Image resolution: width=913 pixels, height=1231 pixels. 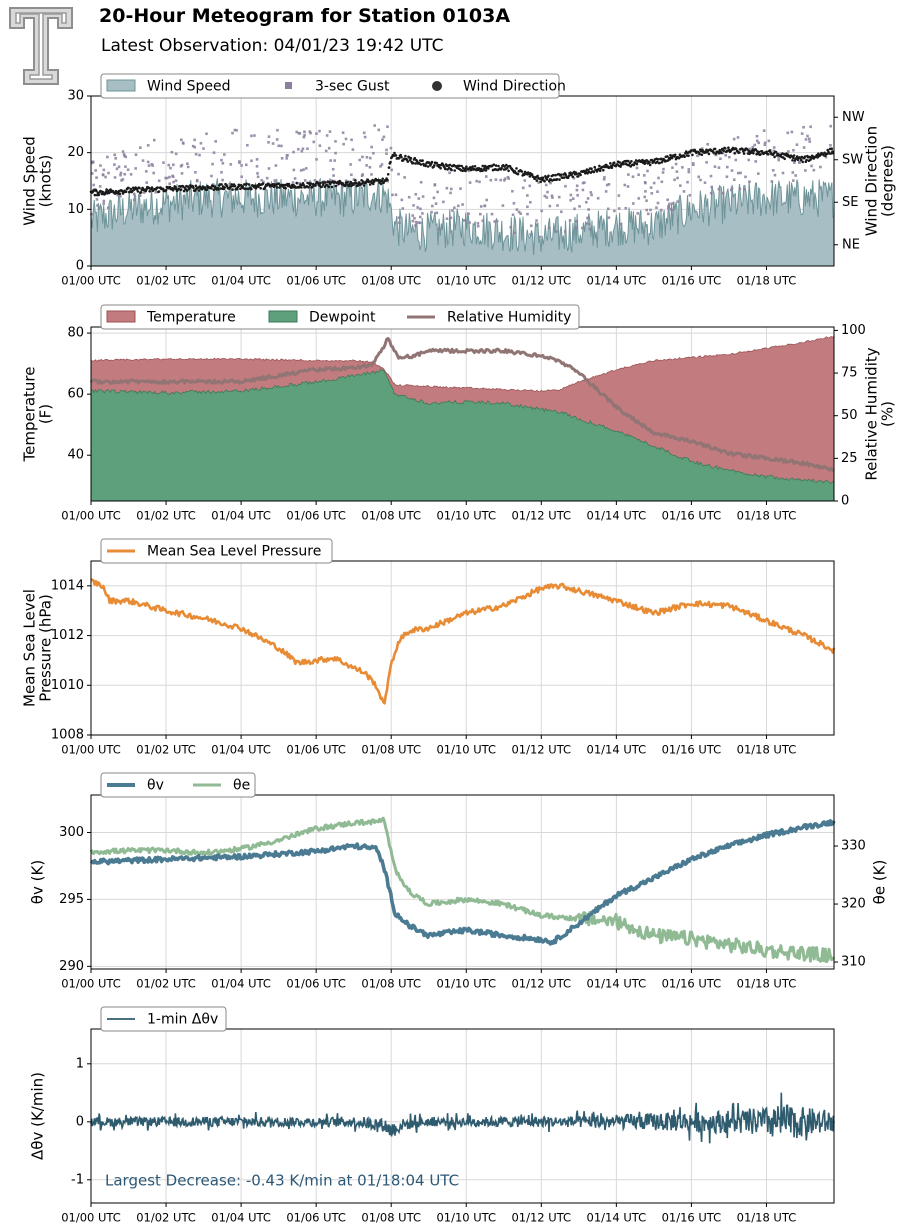 What do you see at coordinates (135, 786) in the screenshot?
I see `legend-item: θv` at bounding box center [135, 786].